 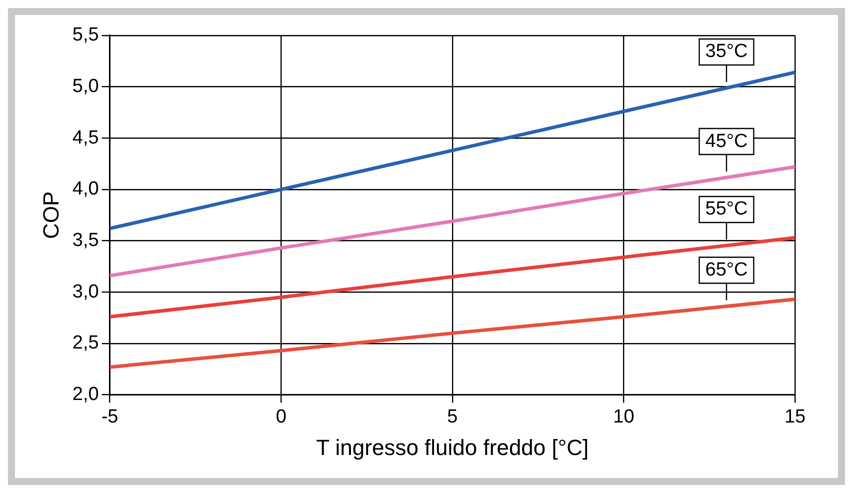 I want to click on x-tick-label: 15, so click(x=795, y=417).